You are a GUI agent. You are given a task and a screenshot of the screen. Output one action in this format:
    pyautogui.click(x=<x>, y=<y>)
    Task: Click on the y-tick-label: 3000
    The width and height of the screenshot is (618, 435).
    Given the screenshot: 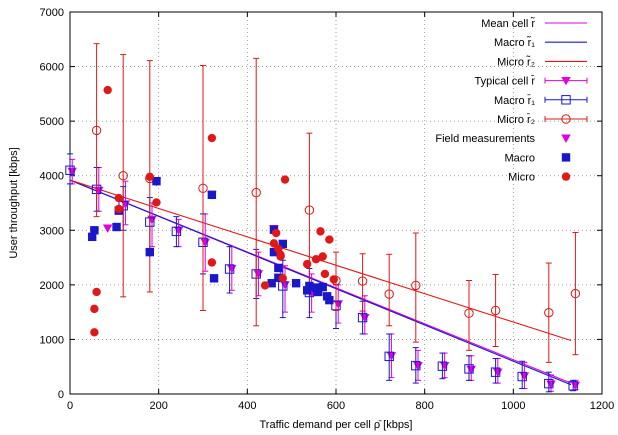 What is the action you would take?
    pyautogui.click(x=52, y=231)
    